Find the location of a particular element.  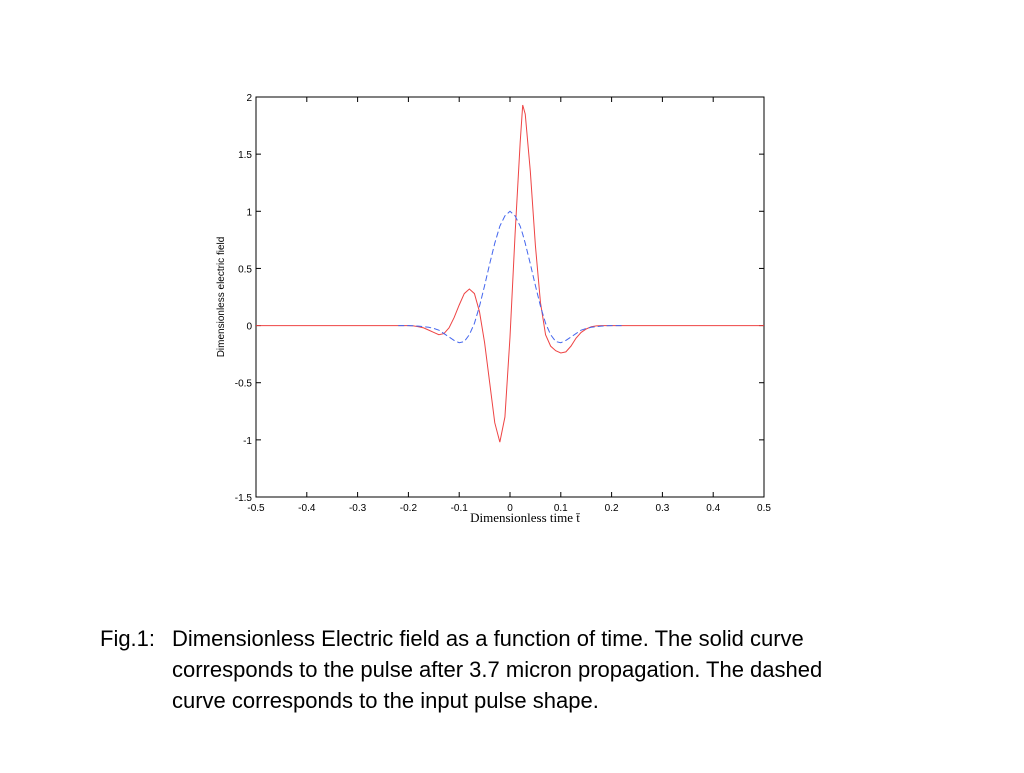

x-tick-label: -0.1 is located at coordinates (460, 508).